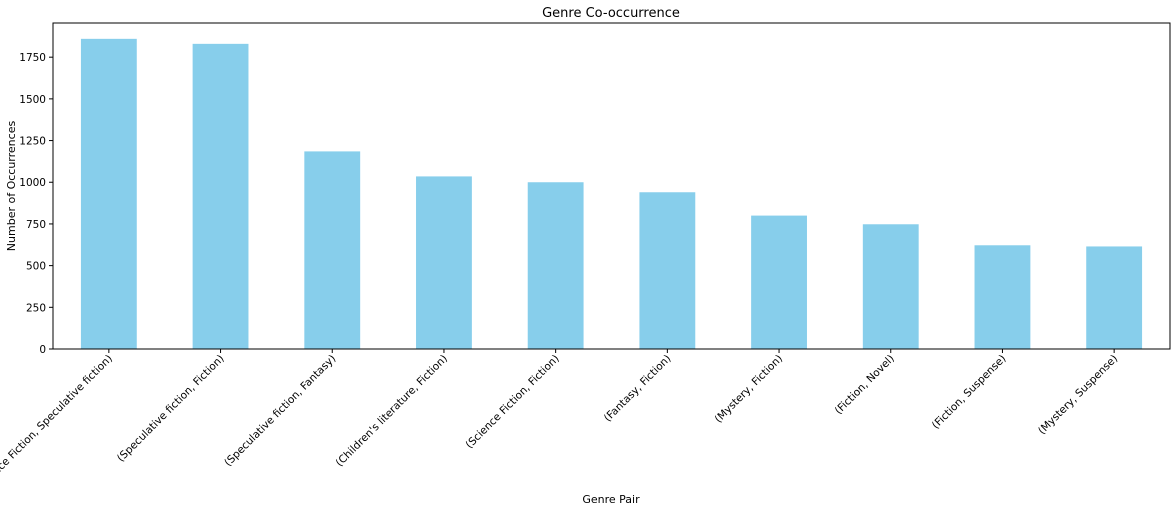  Describe the element at coordinates (611, 499) in the screenshot. I see `x-axis-label: Genre Pair` at that location.